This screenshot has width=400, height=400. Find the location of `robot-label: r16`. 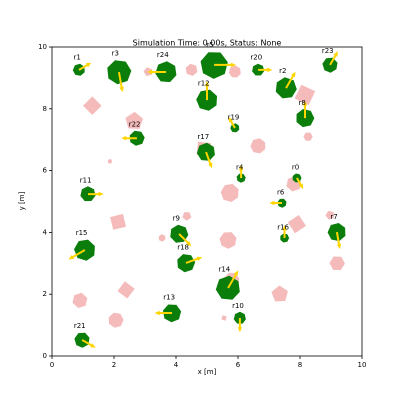

robot-label: r16 is located at coordinates (283, 227).